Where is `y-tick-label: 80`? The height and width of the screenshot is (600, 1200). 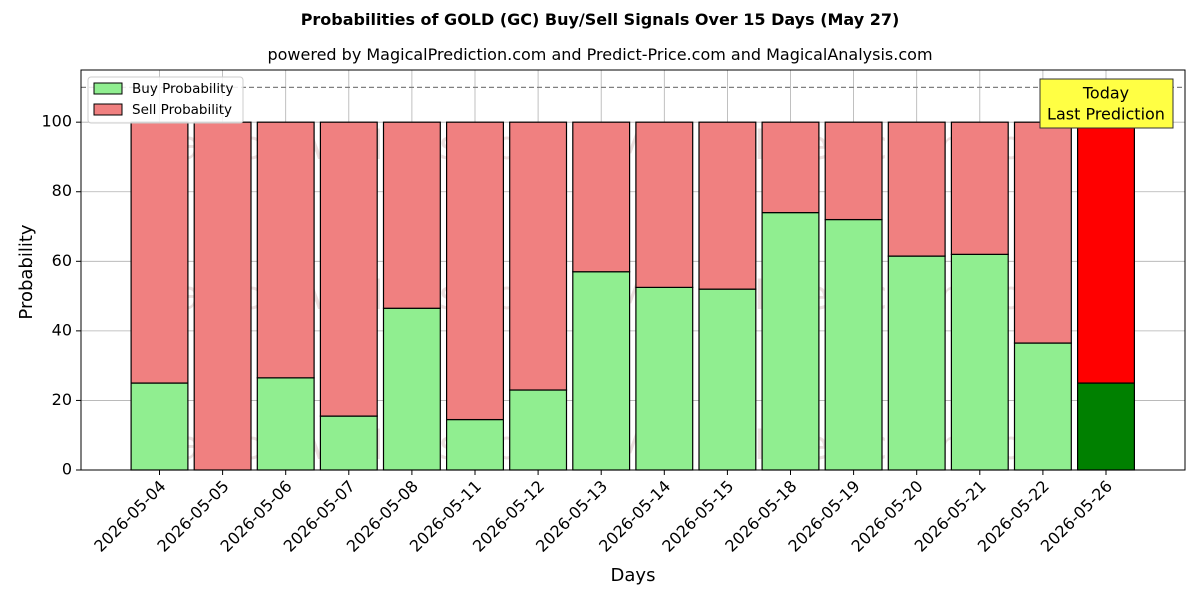
y-tick-label: 80 is located at coordinates (62, 190).